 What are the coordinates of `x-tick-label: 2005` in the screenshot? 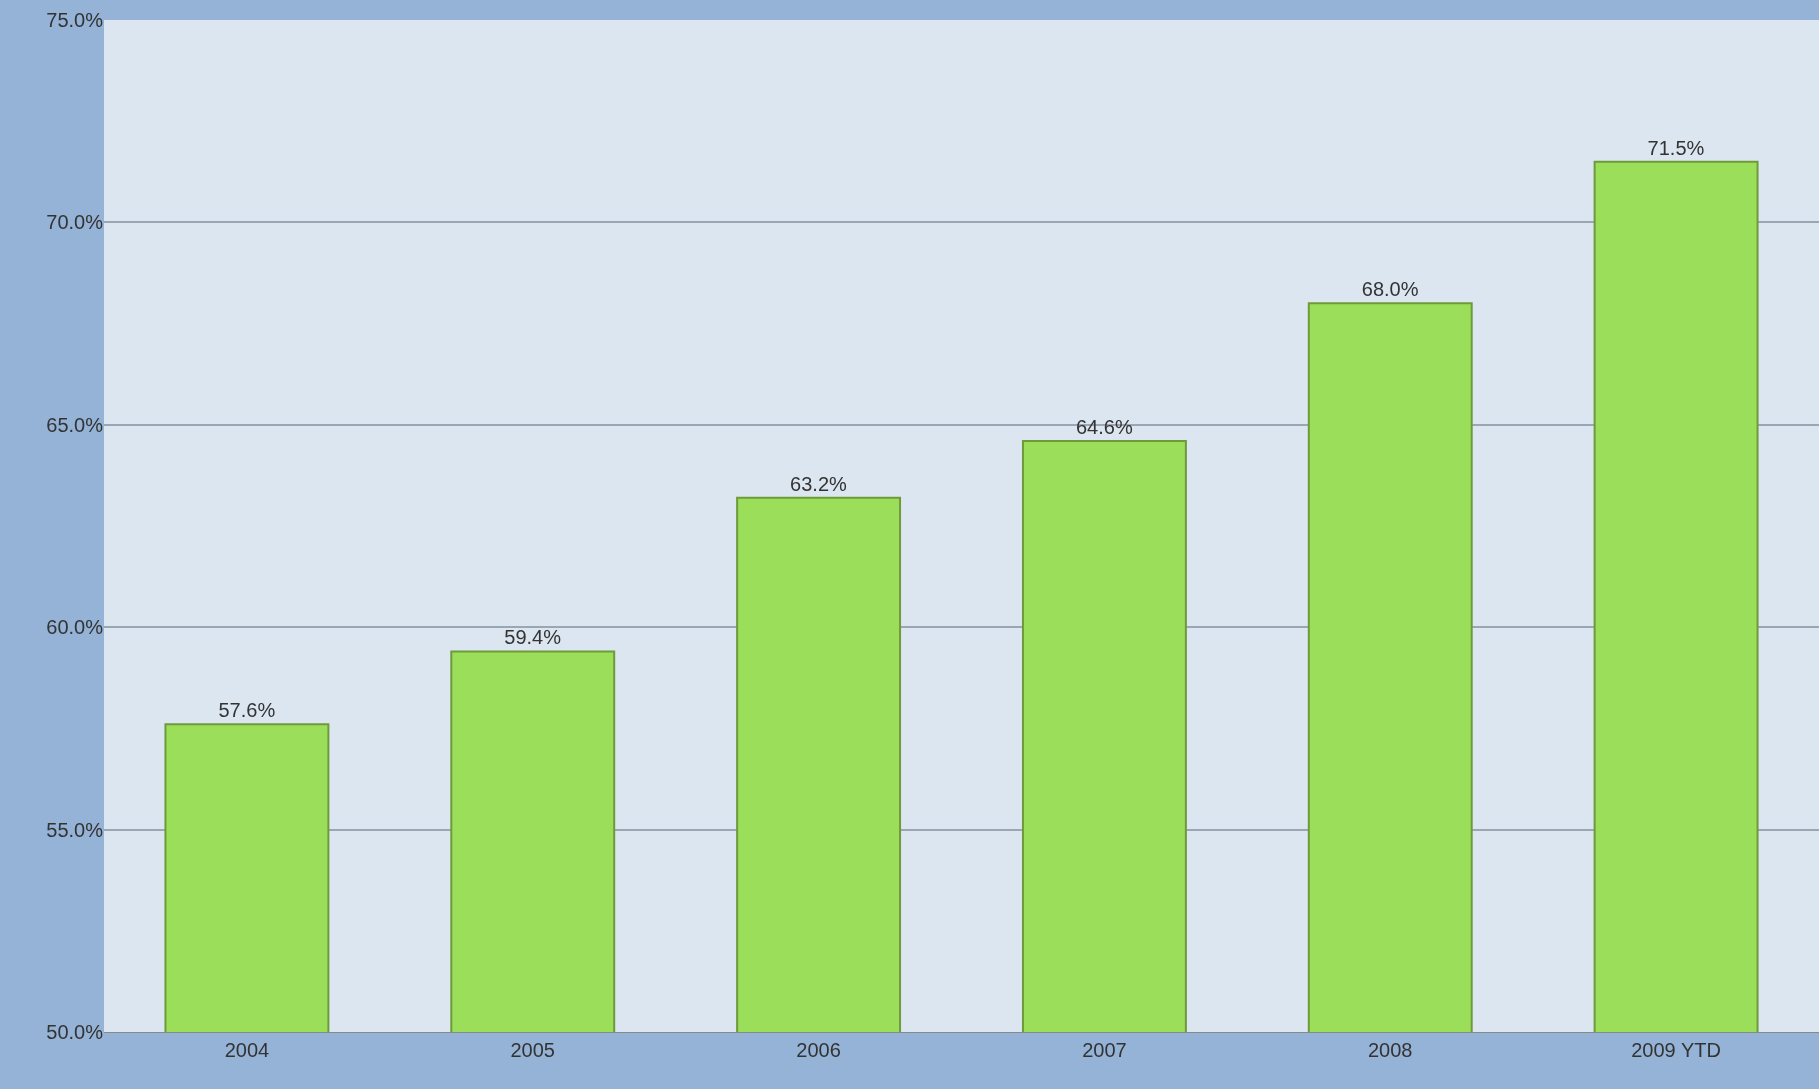 It's located at (532, 1050).